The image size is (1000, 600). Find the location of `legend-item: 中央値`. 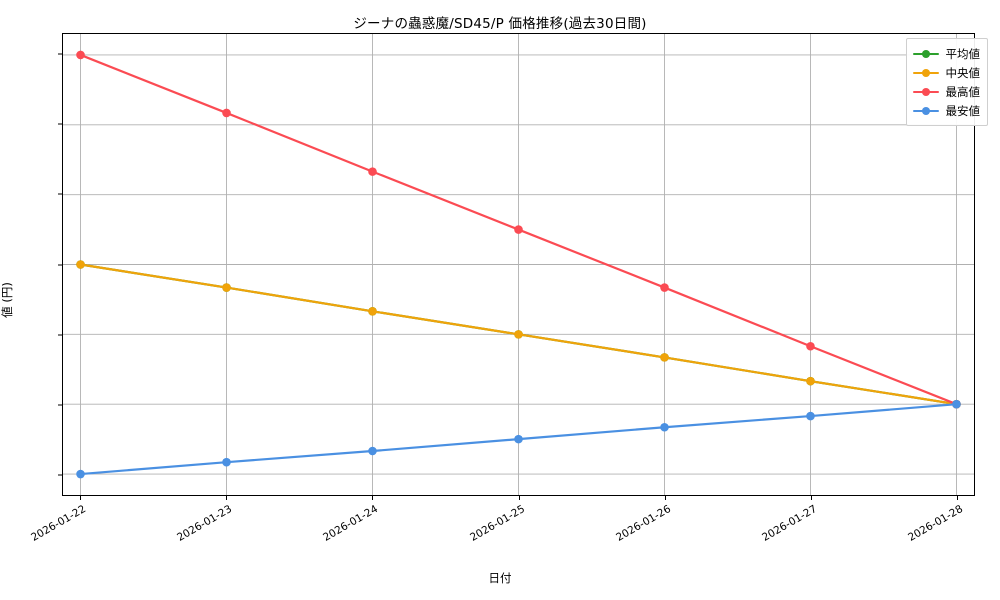

legend-item: 中央値 is located at coordinates (946, 72).